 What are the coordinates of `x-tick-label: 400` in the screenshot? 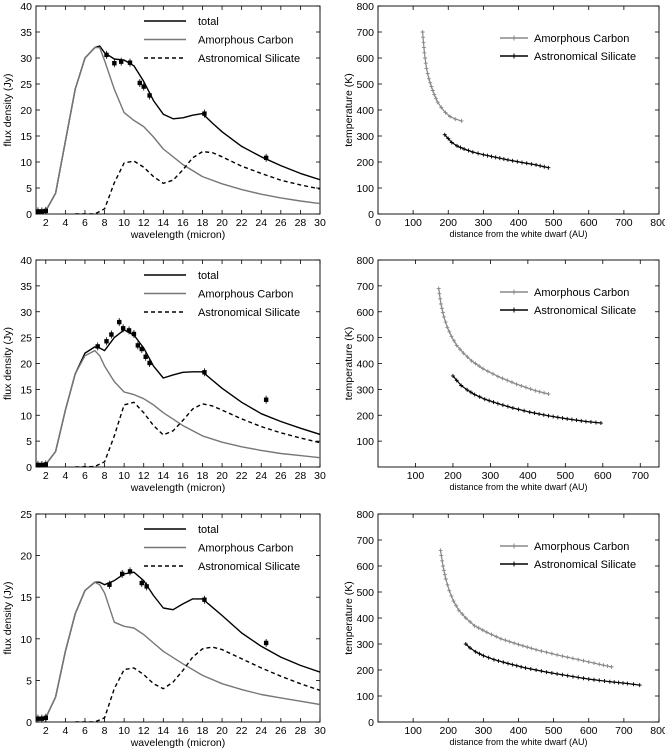 It's located at (519, 731).